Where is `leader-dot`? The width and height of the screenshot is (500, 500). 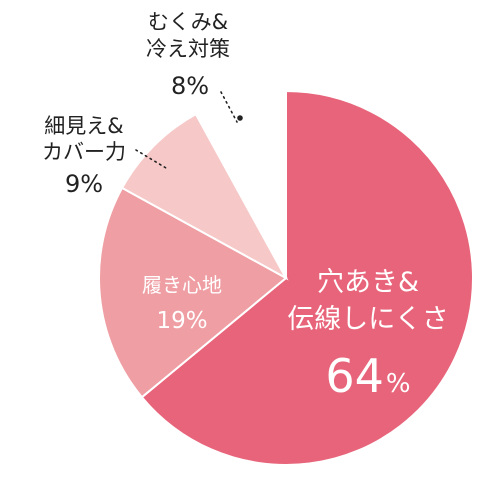 leader-dot is located at coordinates (240, 118).